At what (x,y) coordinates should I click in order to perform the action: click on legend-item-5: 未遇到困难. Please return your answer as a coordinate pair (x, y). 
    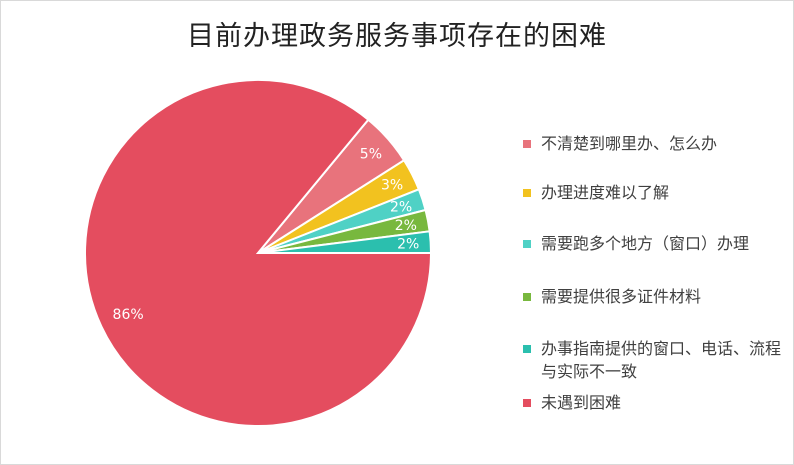
    Looking at the image, I should click on (658, 402).